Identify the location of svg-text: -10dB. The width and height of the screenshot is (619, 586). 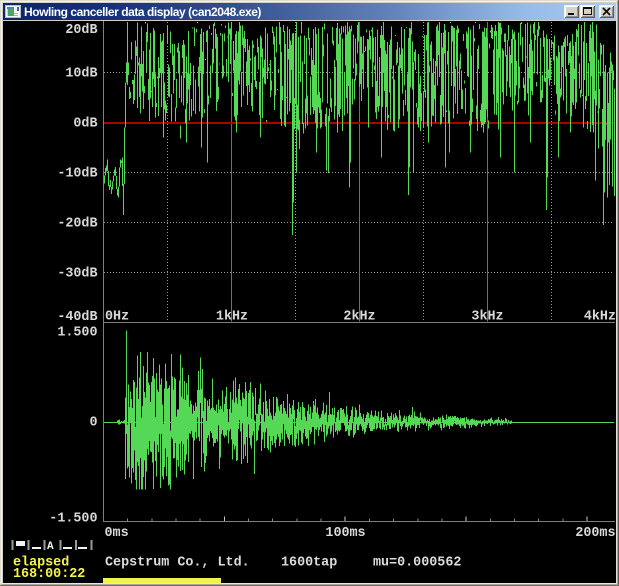
(77, 174).